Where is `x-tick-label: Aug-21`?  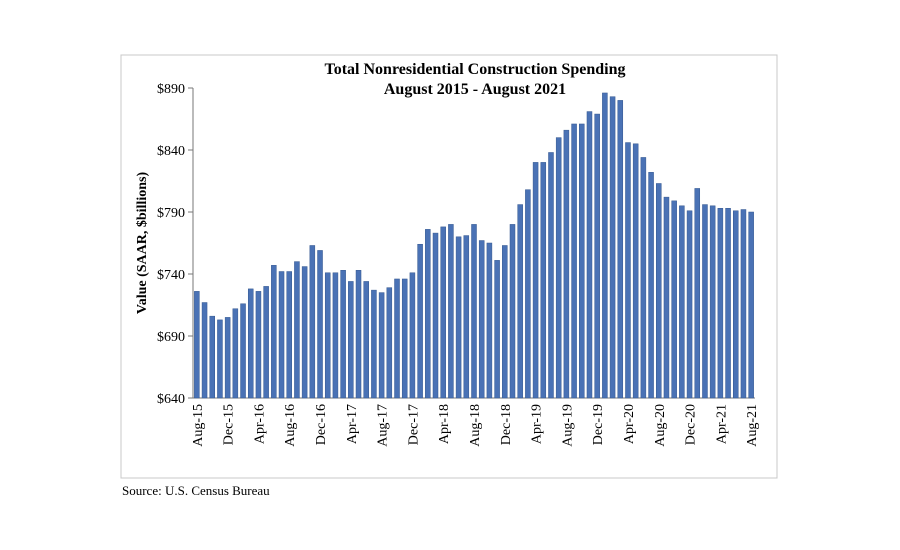
x-tick-label: Aug-21 is located at coordinates (752, 425).